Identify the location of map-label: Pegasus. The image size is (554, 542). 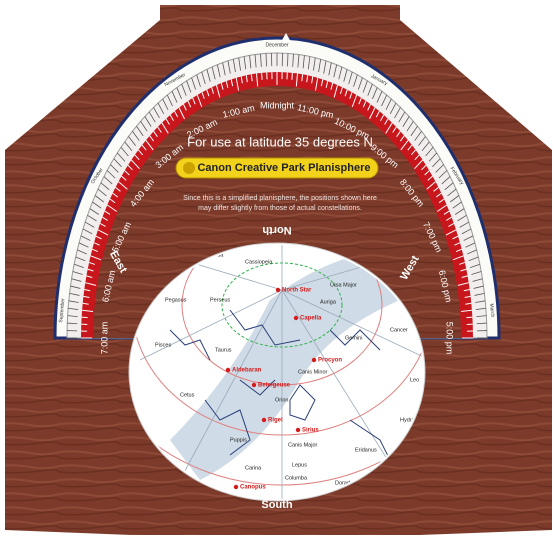
(176, 300).